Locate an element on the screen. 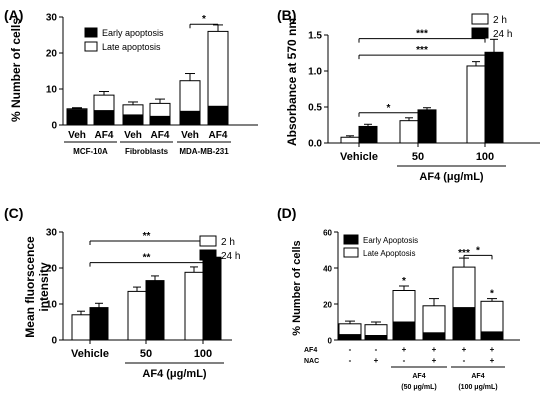 The image size is (550, 403). panel-2-legend-label: 24 h is located at coordinates (502, 34).